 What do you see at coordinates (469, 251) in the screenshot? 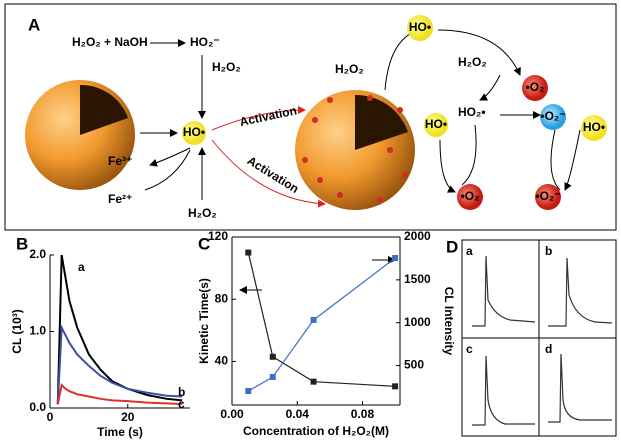
I see `subpanel-label: a` at bounding box center [469, 251].